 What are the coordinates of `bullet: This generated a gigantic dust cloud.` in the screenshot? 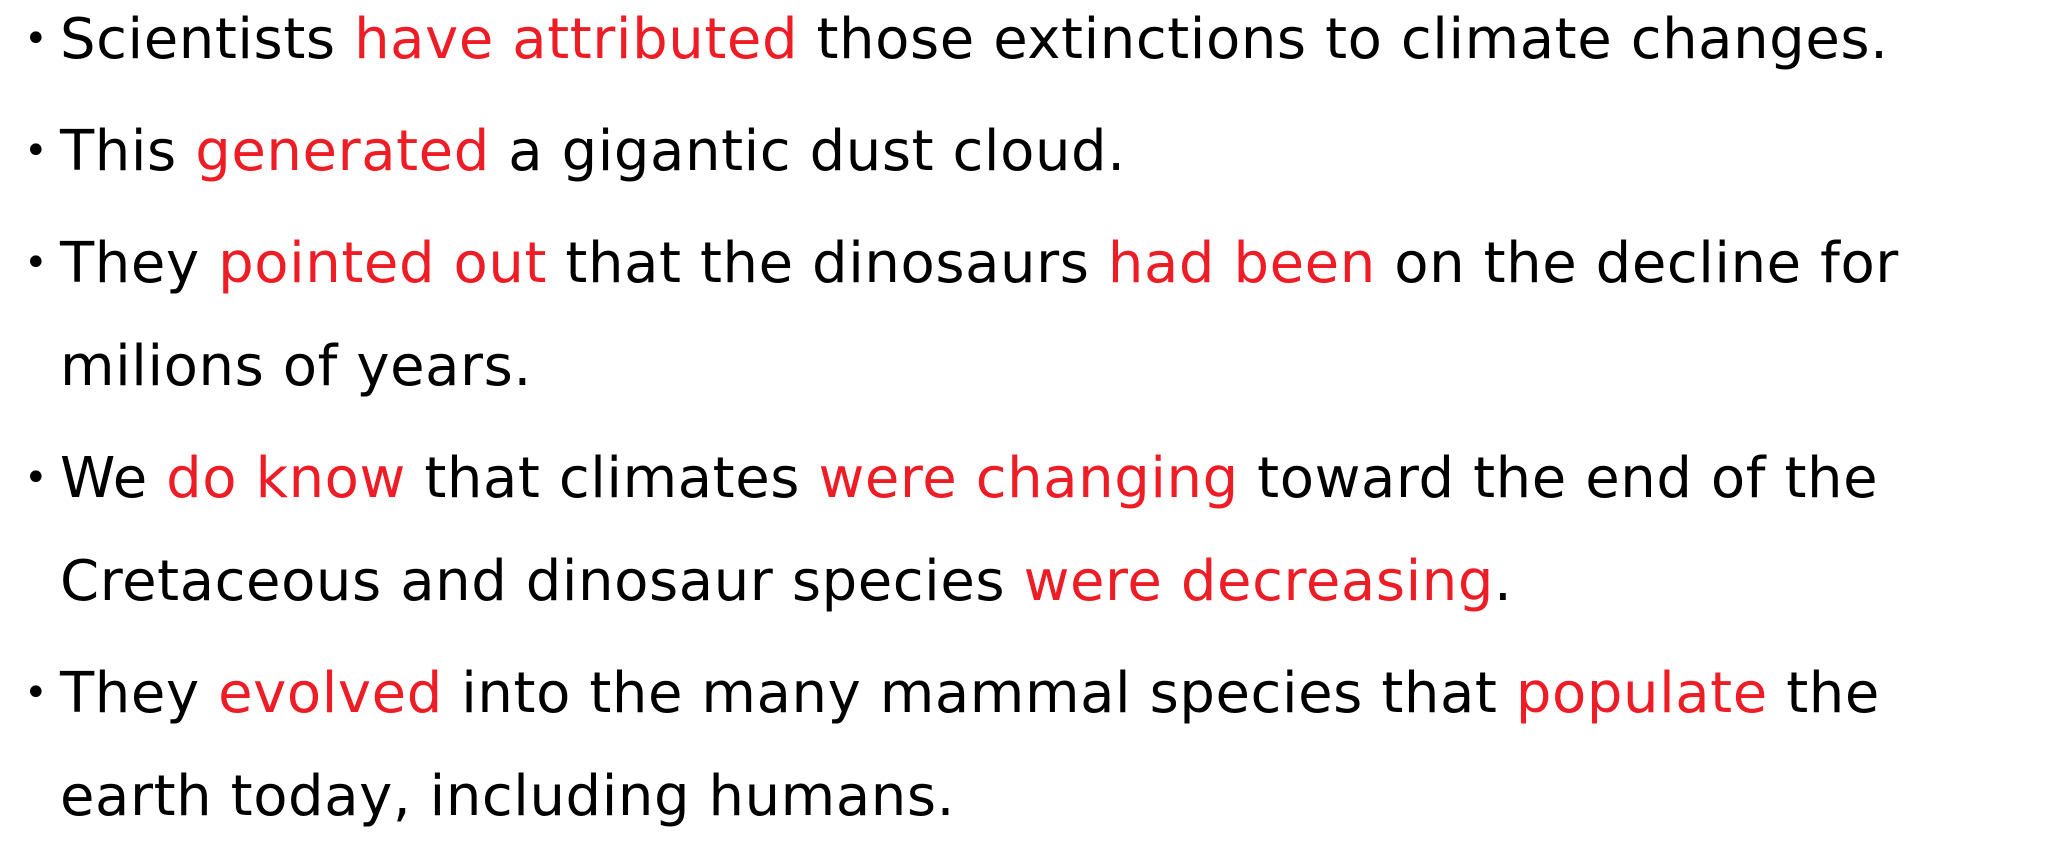 It's located at (1035, 151).